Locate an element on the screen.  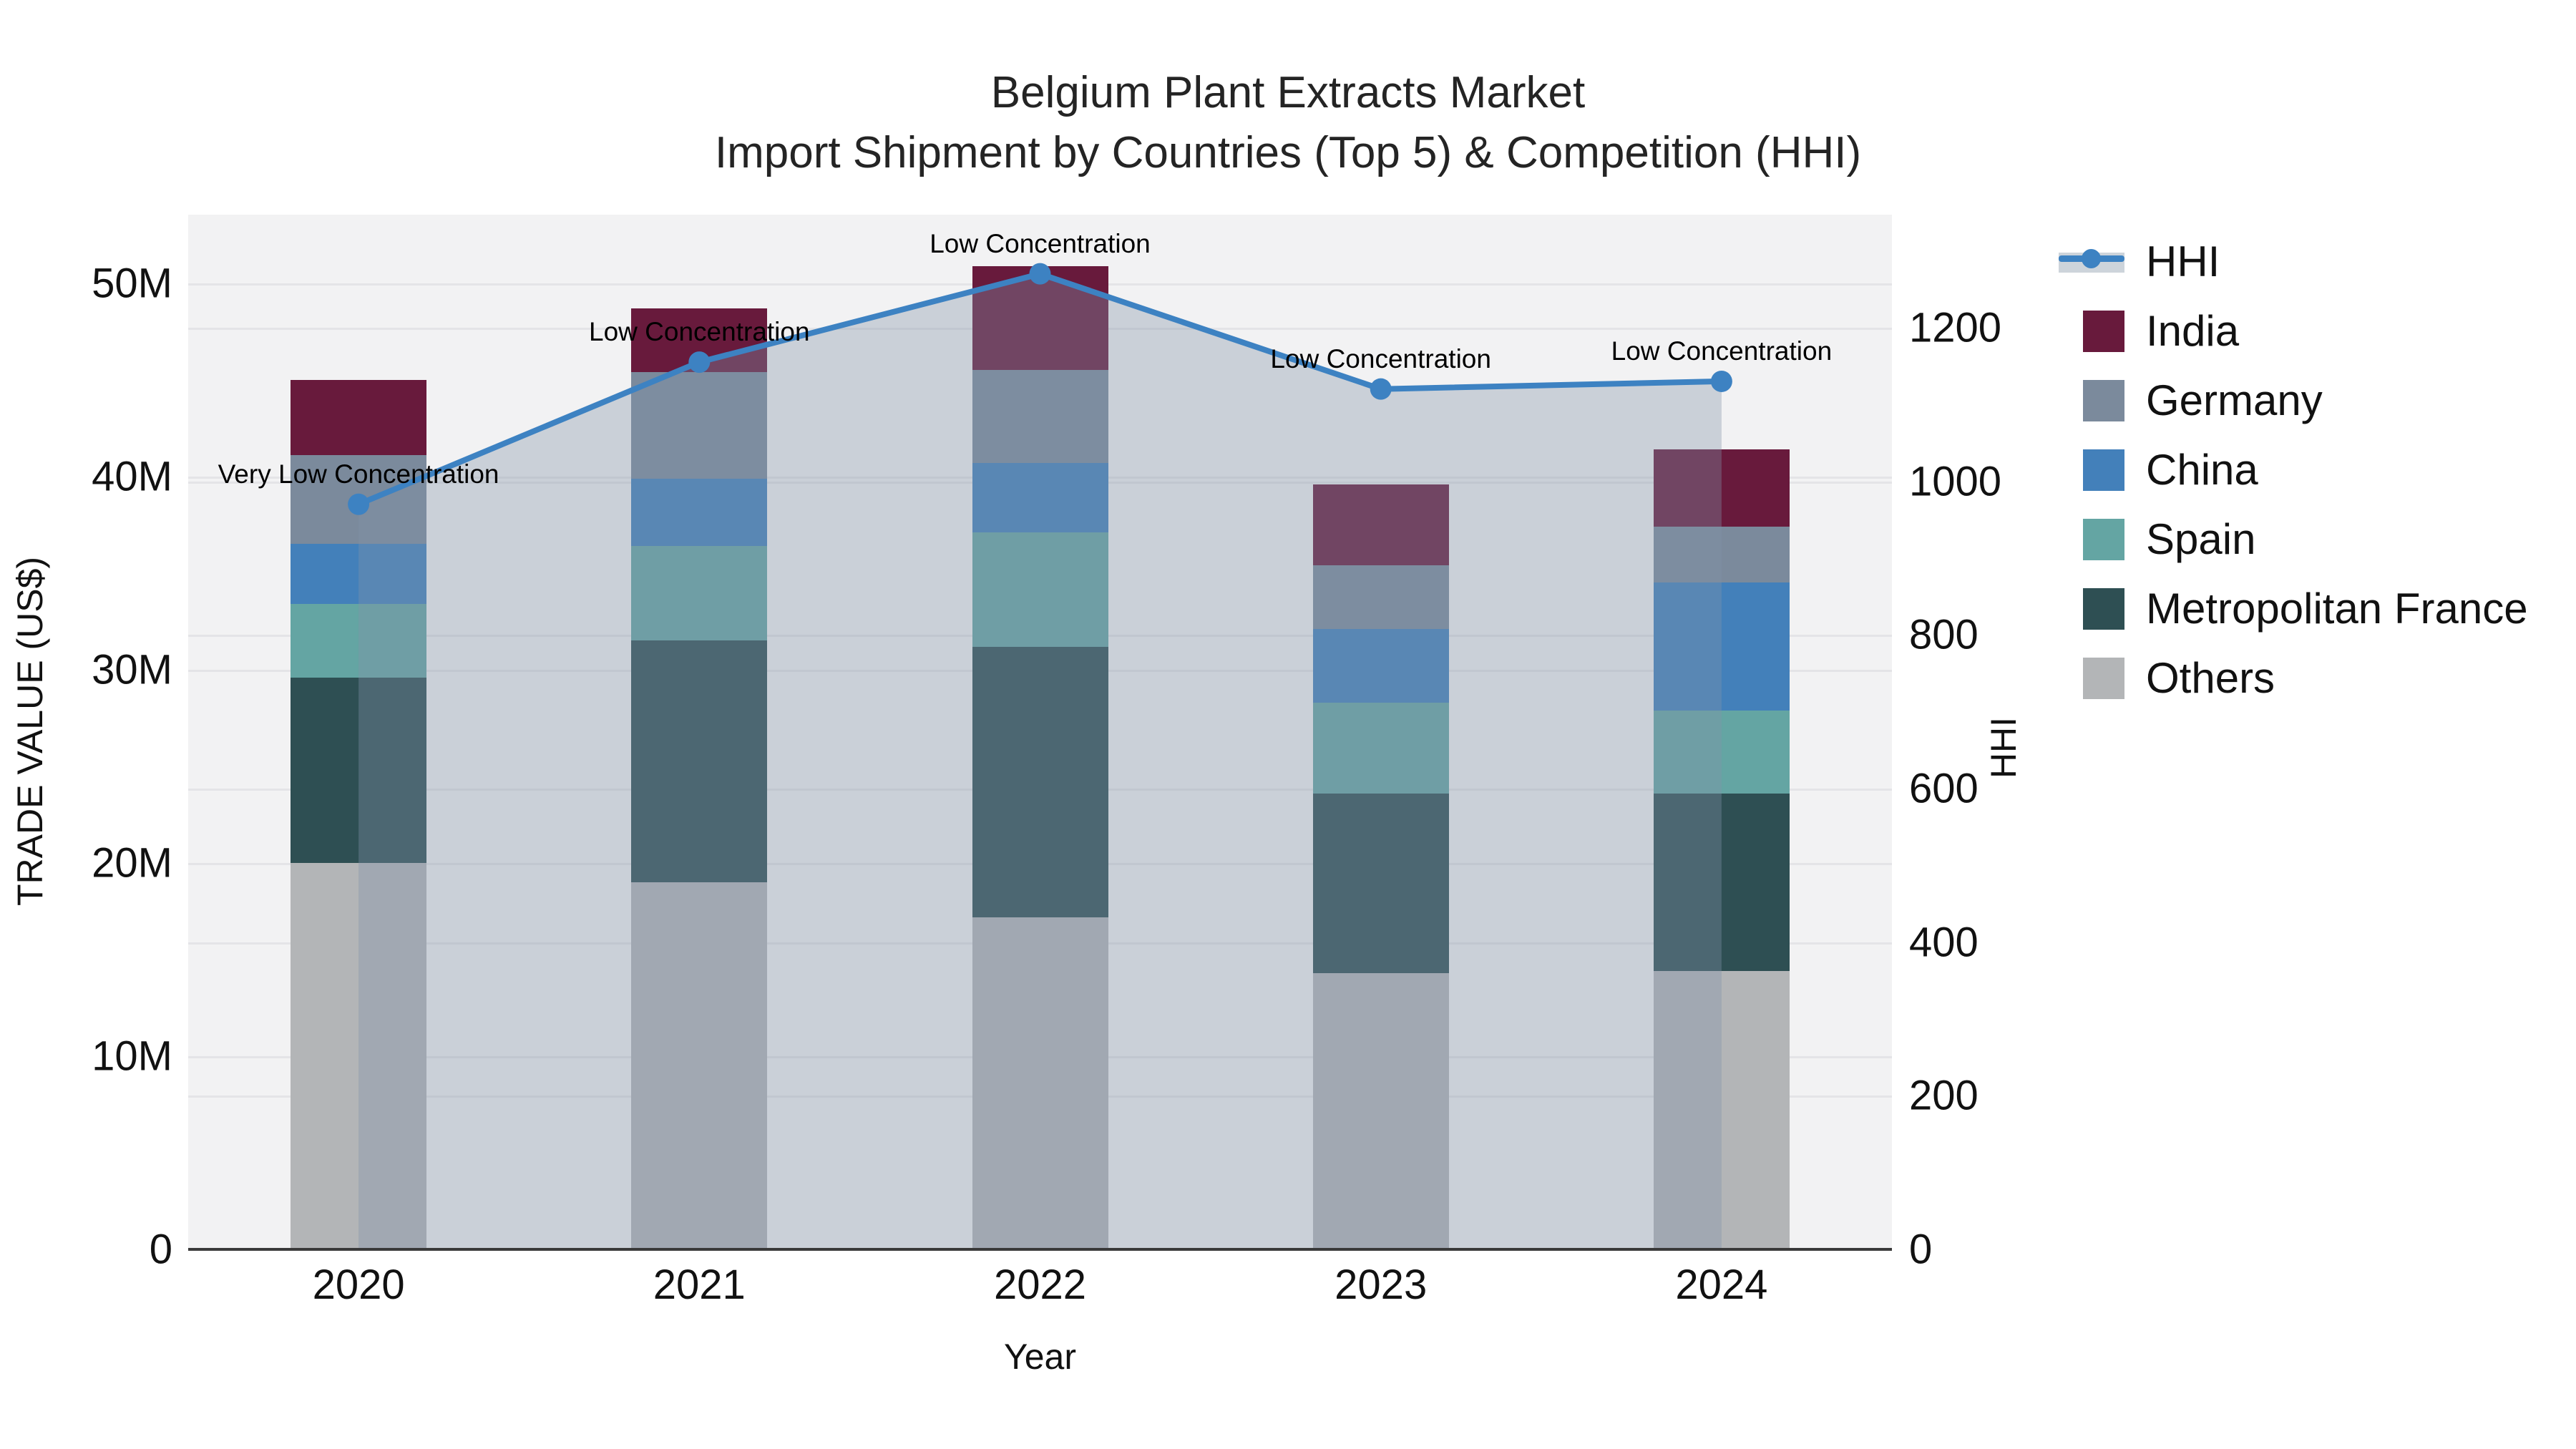
legend-swatch-spain is located at coordinates (2103, 539).